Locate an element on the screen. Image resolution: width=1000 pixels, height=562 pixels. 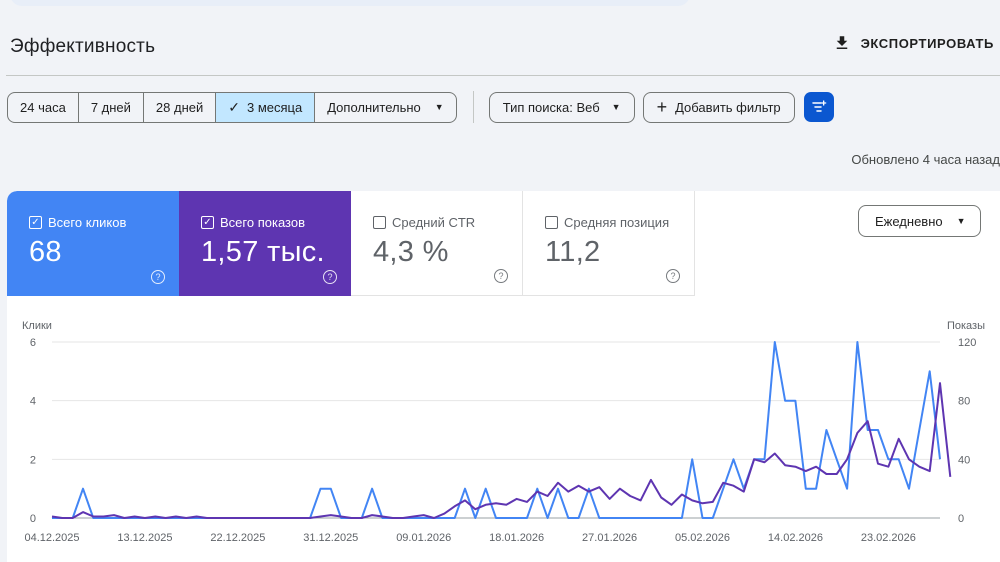
header-divider is located at coordinates (503, 75).